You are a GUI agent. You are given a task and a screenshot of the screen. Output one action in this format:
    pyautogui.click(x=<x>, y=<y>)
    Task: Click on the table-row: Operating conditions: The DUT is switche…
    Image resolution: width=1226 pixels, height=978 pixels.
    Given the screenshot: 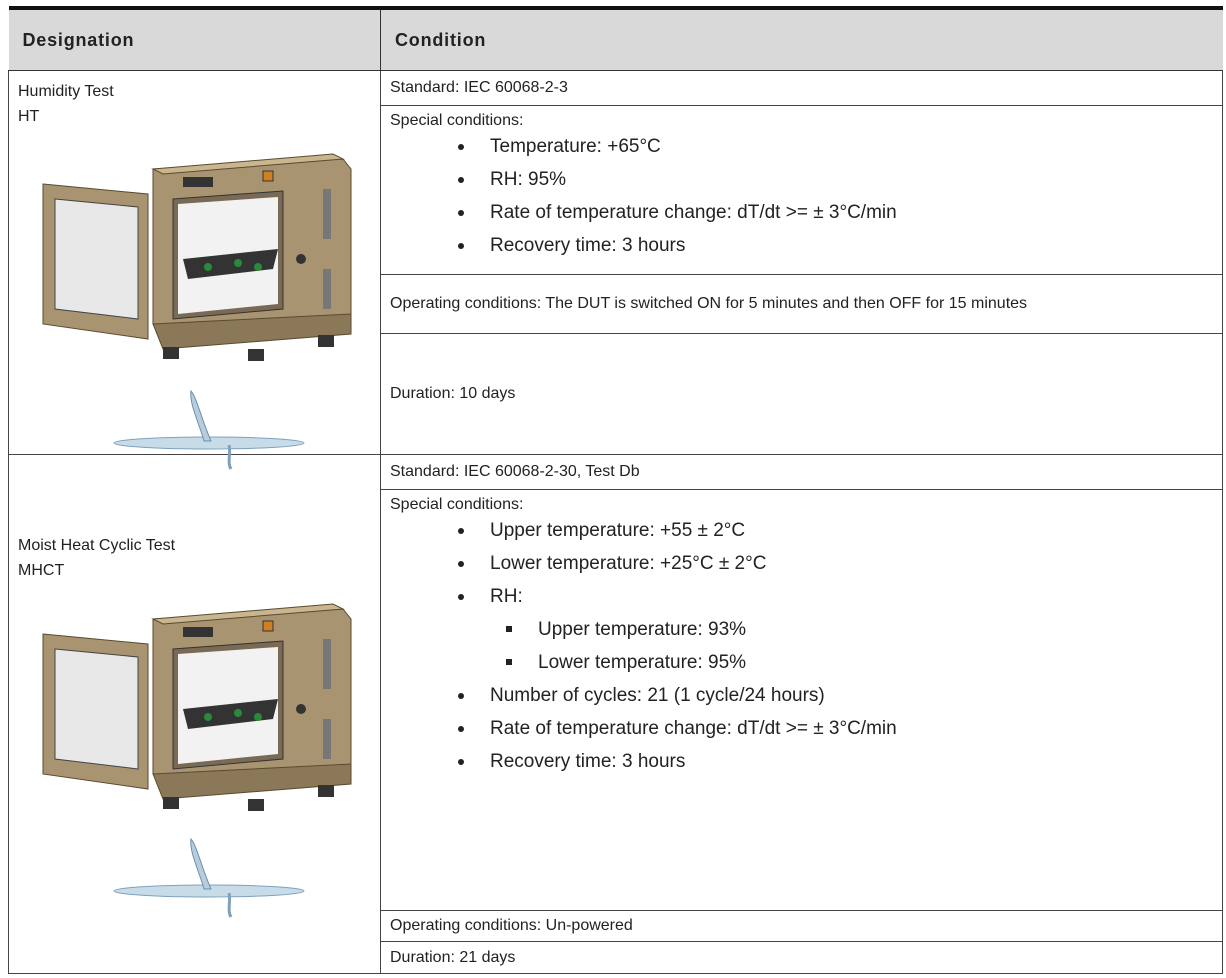 What is the action you would take?
    pyautogui.click(x=616, y=304)
    